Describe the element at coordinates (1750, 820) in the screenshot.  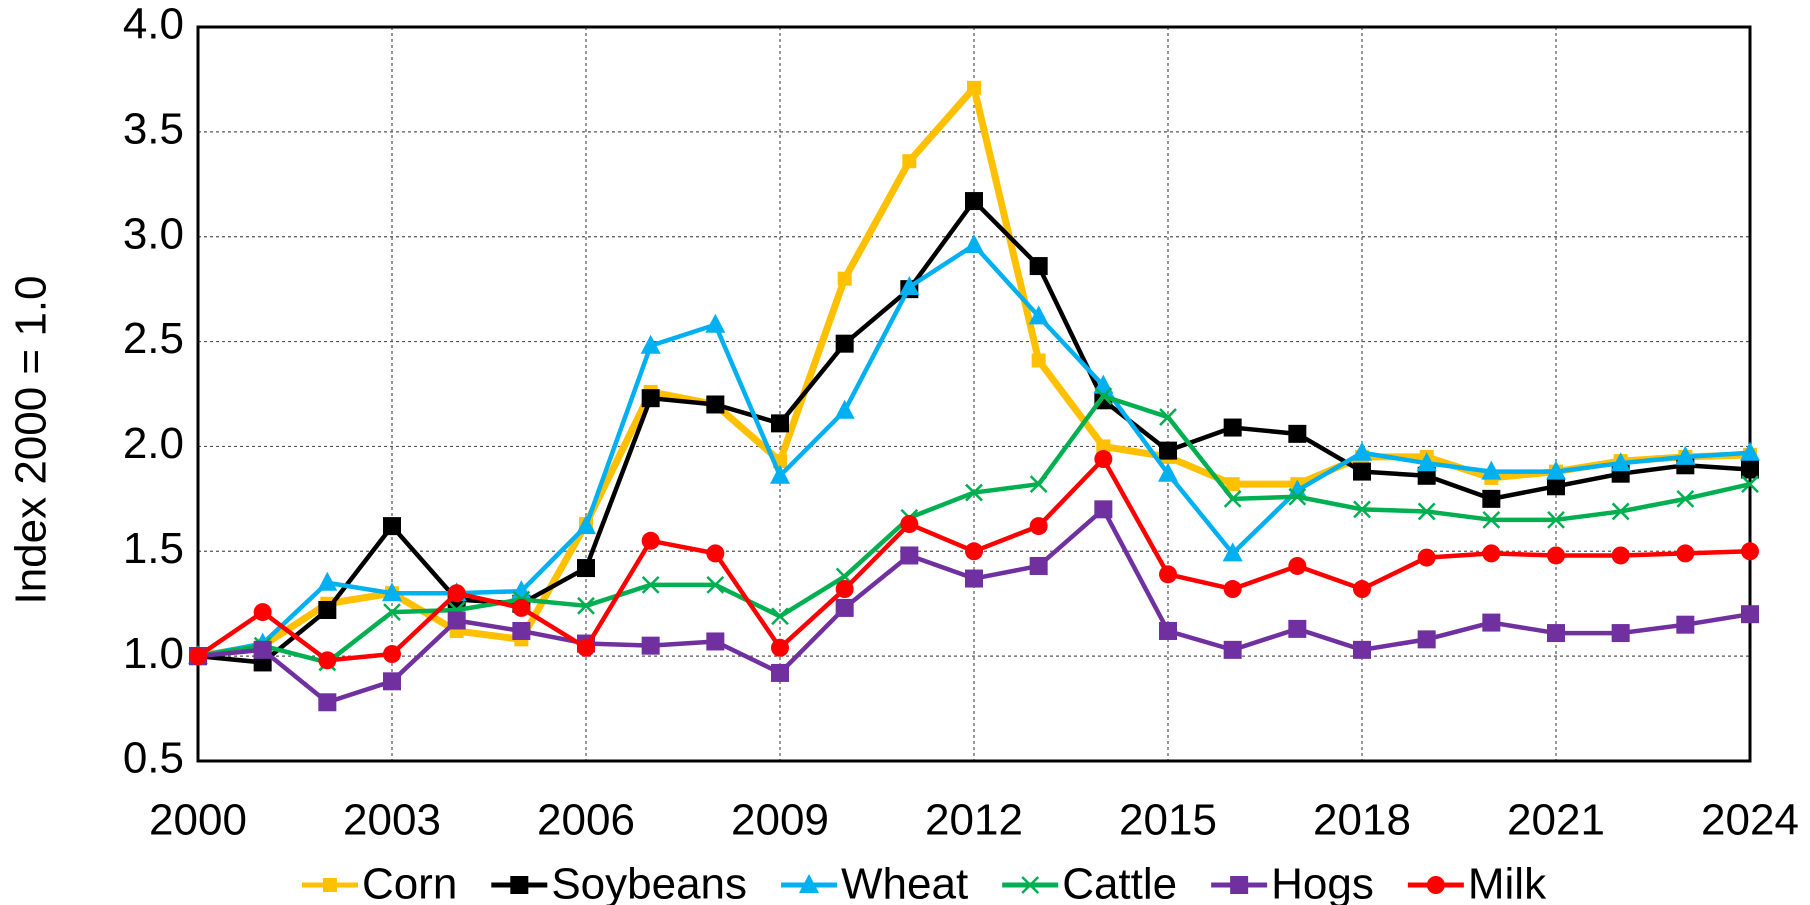
I see `x-tick-label: 2024` at that location.